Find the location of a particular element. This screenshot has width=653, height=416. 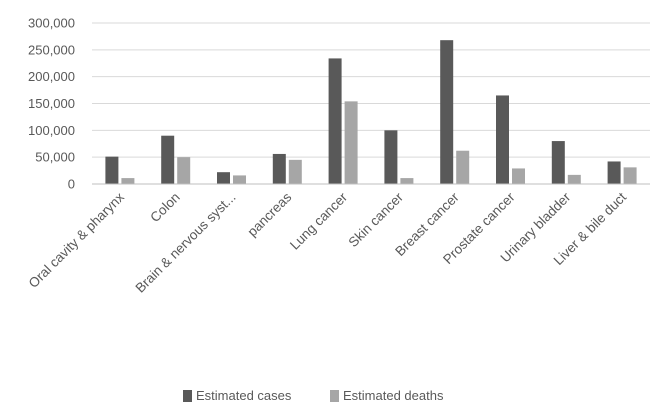

x-category-label: Lung cancer is located at coordinates (319, 221).